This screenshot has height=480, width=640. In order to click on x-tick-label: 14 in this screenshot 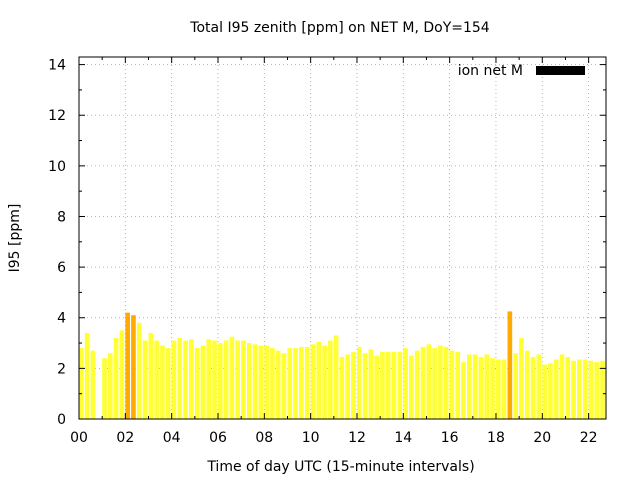, I will do `click(403, 438)`.